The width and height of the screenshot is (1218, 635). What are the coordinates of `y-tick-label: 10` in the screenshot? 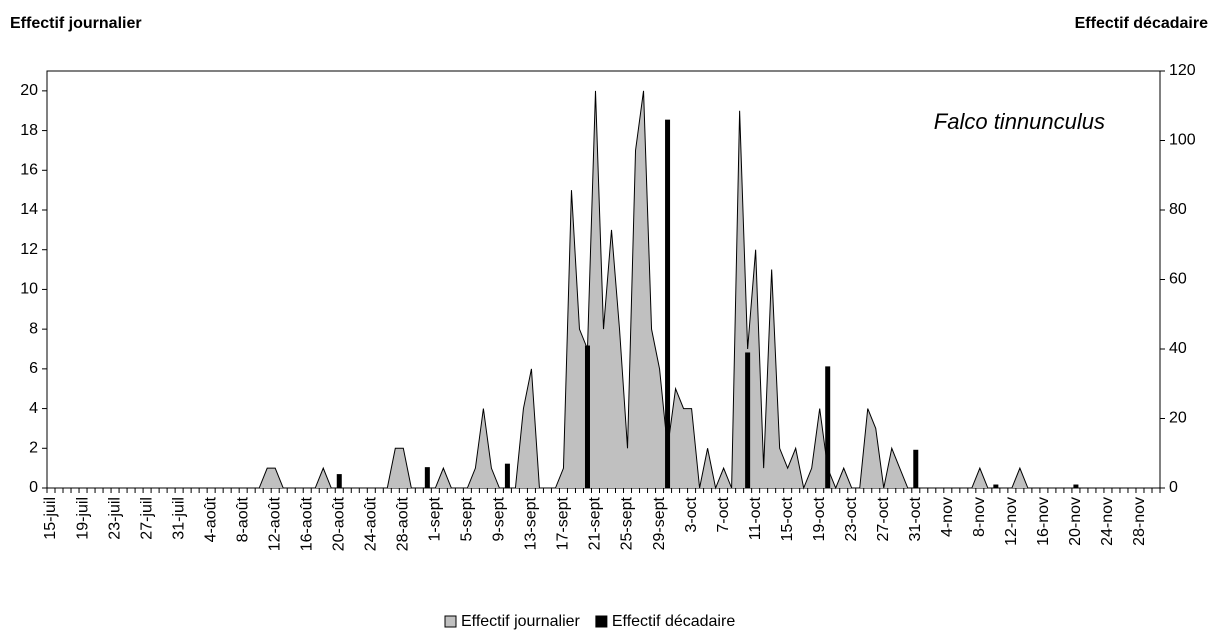 It's located at (29, 289).